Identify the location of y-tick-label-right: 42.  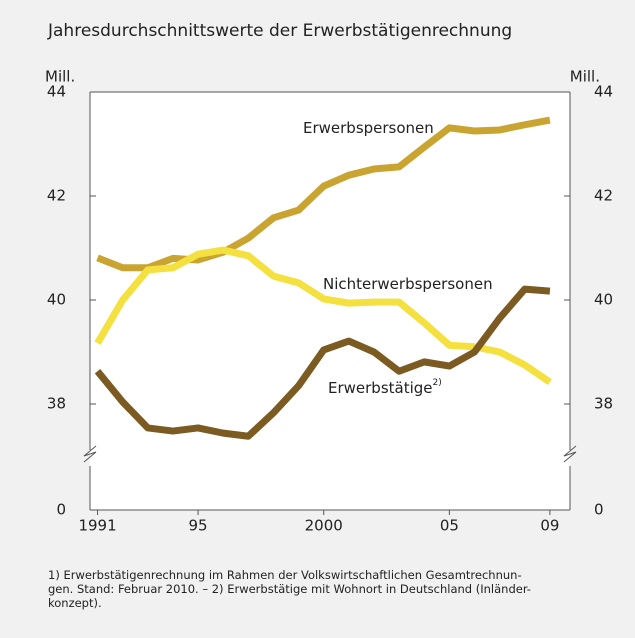
(603, 196).